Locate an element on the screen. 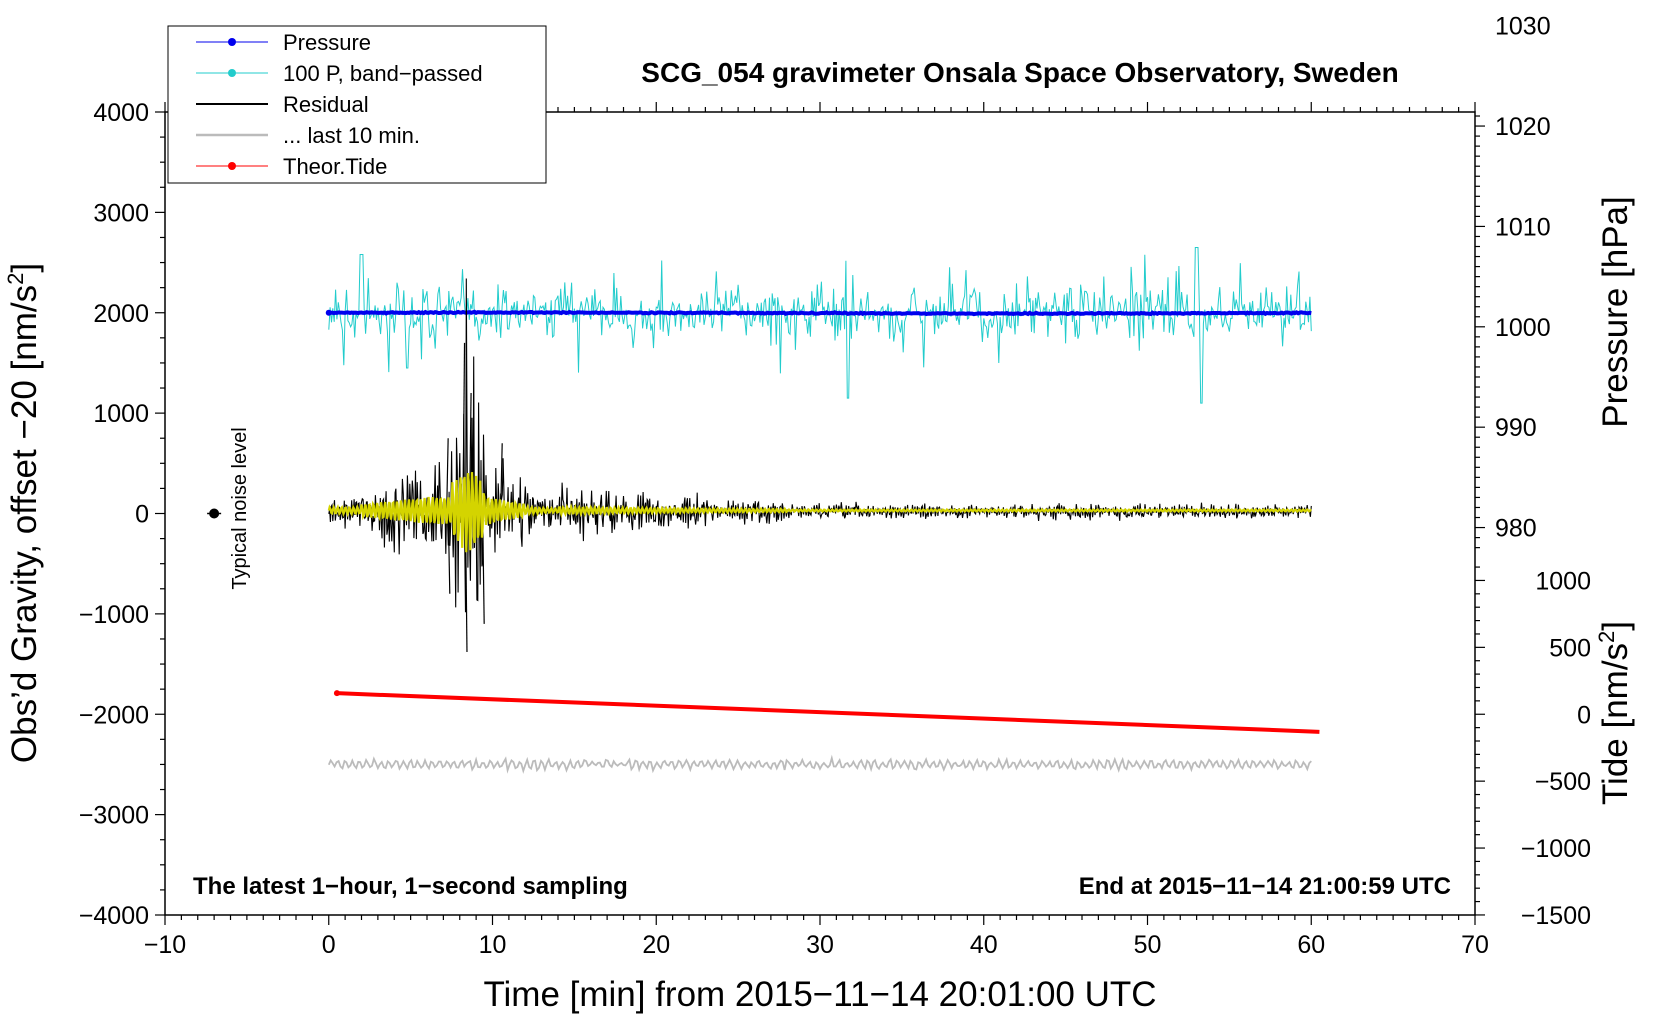 The image size is (1660, 1020). annotation-sampling: The latest 1−hour, 1−second sampling is located at coordinates (410, 886).